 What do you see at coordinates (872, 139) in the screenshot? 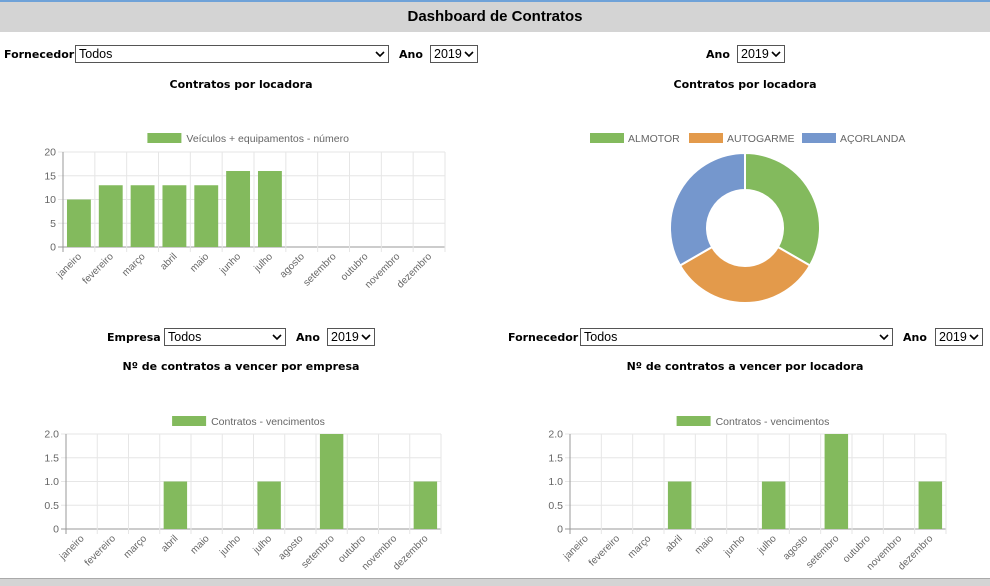
I see `legend-label: AÇORLANDA` at bounding box center [872, 139].